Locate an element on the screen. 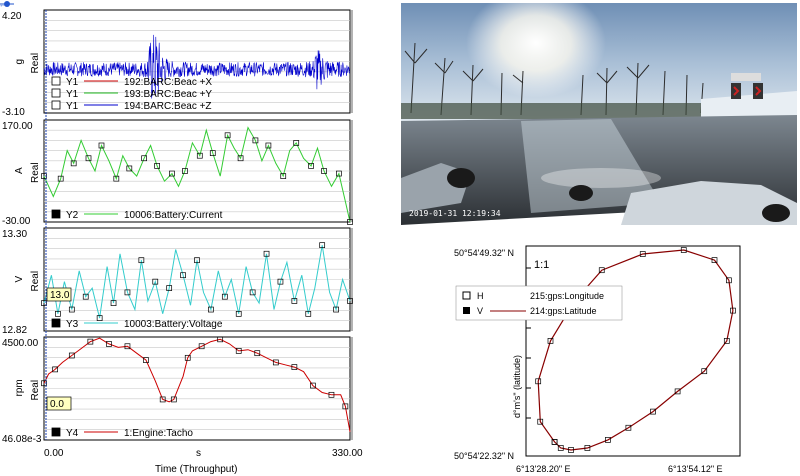  treeline-dark is located at coordinates (561, 111).